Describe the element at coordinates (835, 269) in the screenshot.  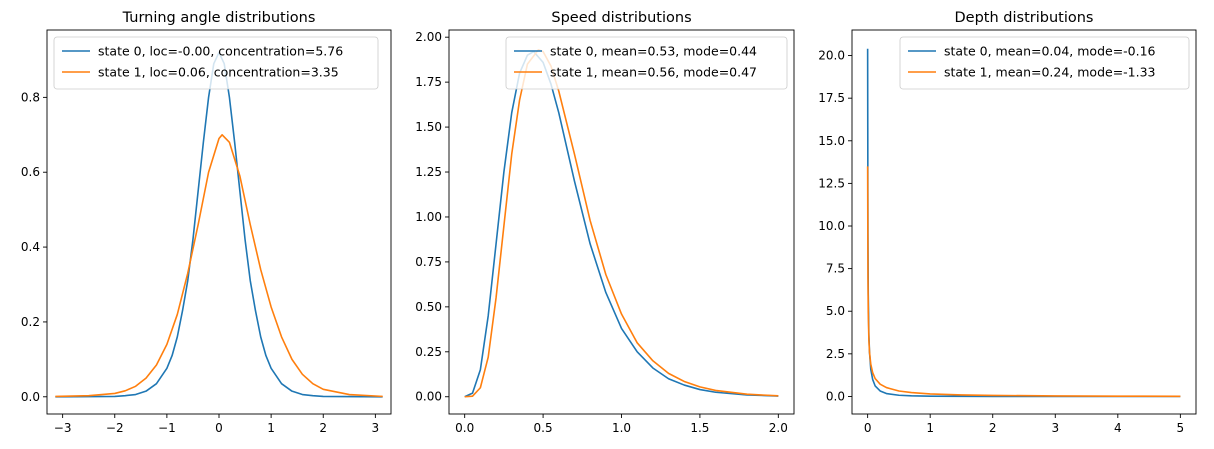
I see `y-tick-label: 7.5` at that location.